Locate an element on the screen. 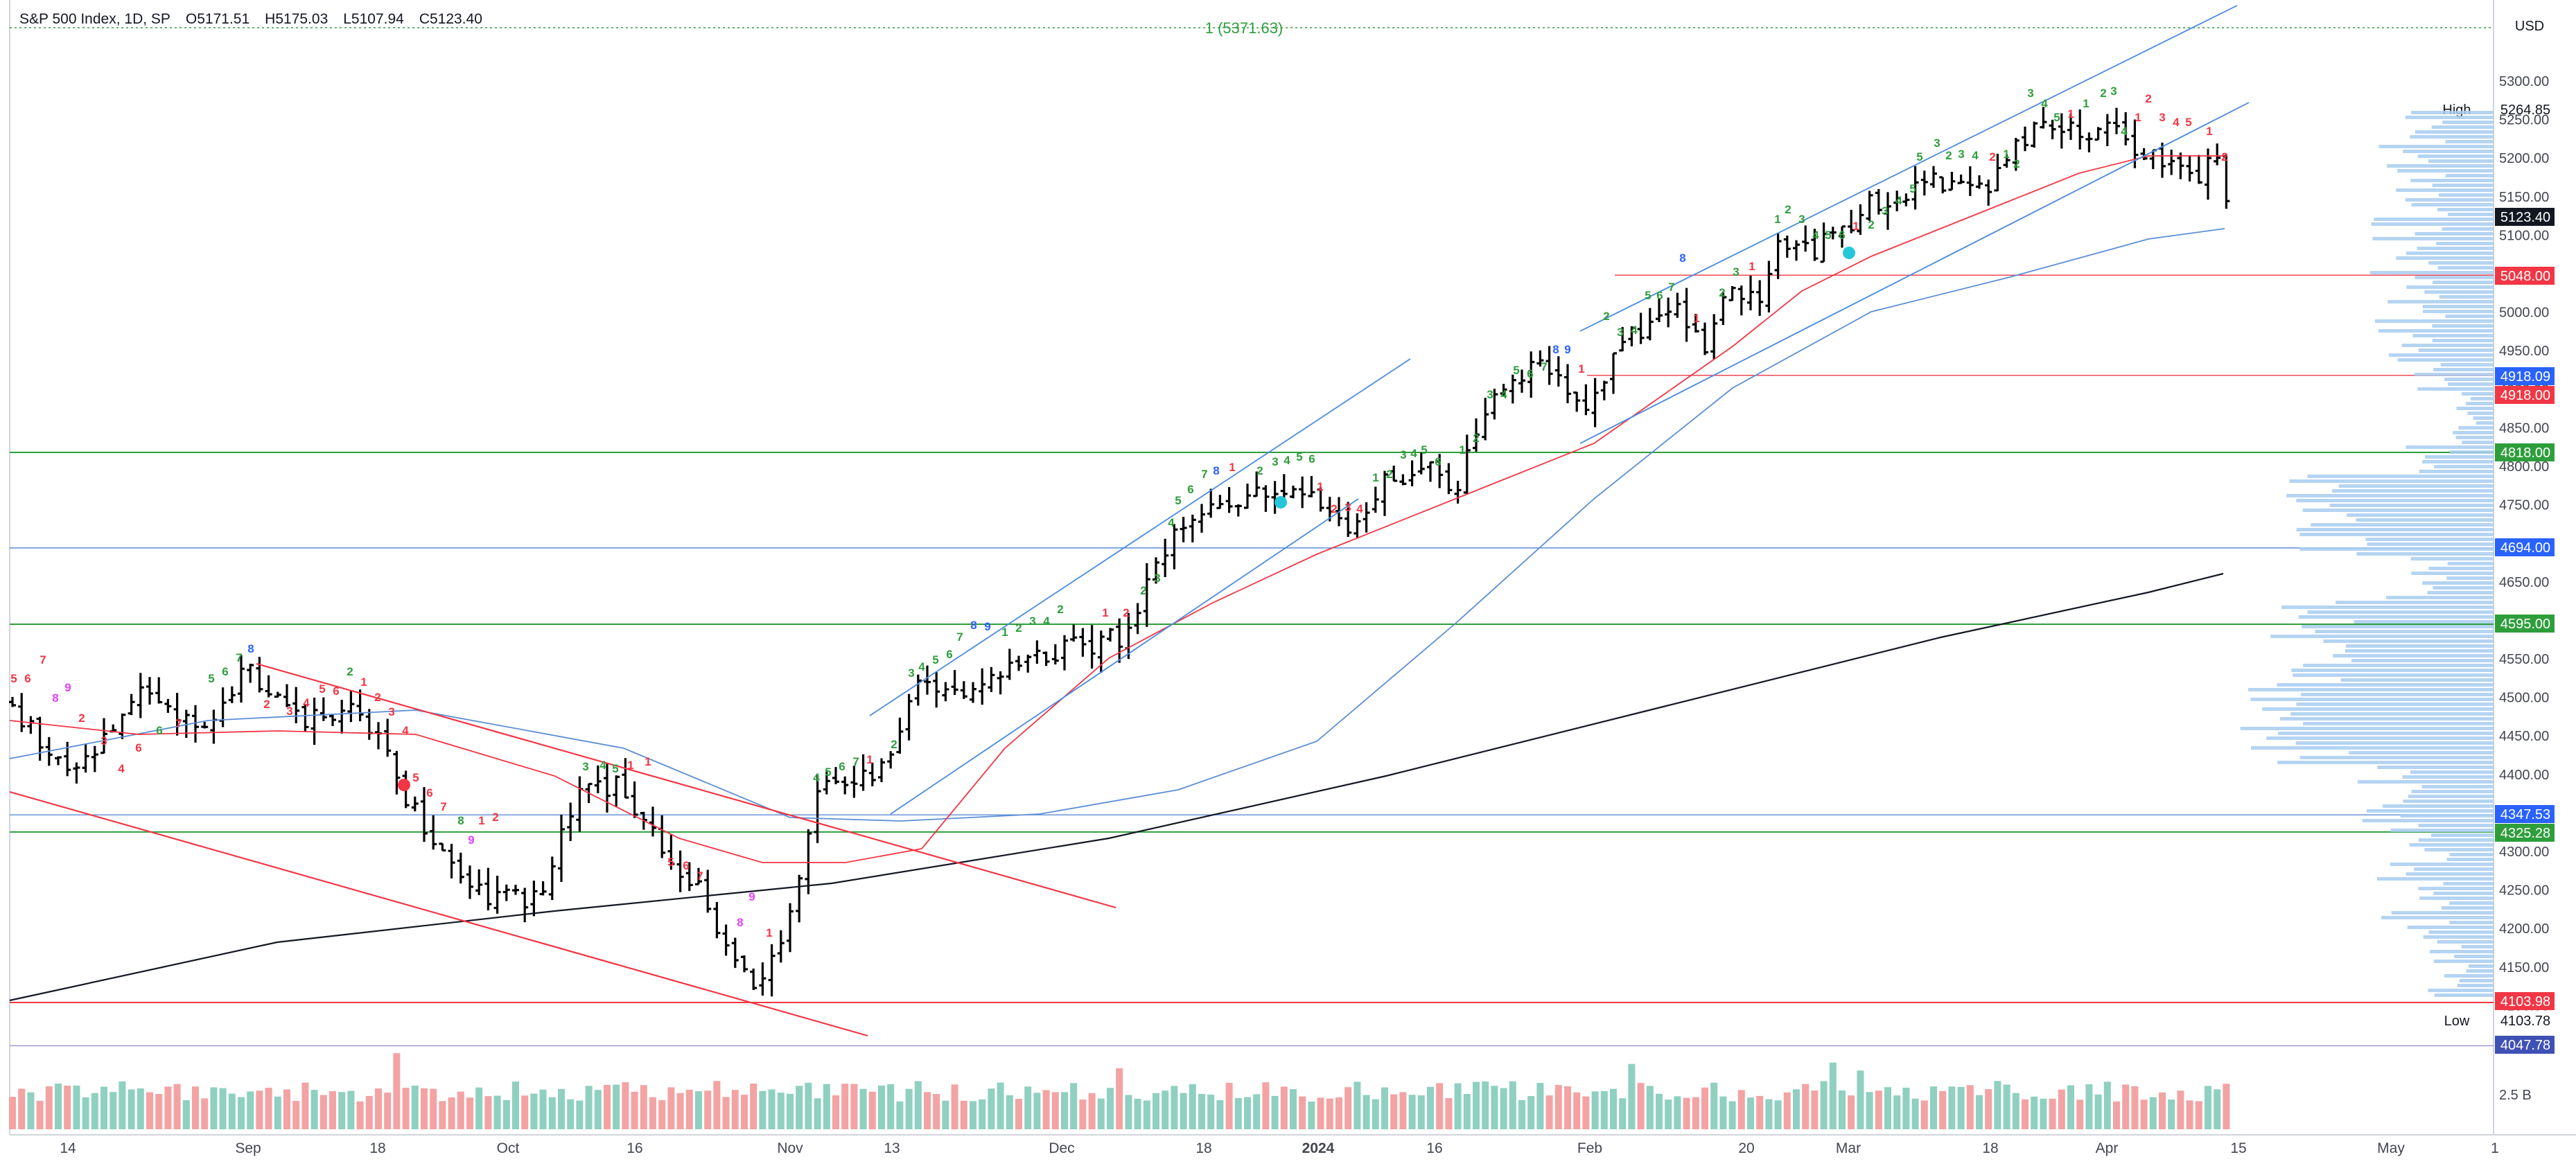 This screenshot has height=1175, width=2576. channel-2-lower is located at coordinates (1914, 273).